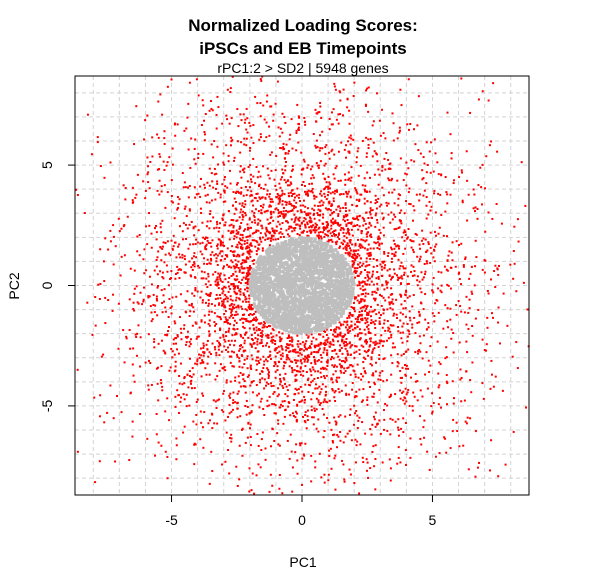 The image size is (606, 573). I want to click on data-point-inner, so click(270, 311).